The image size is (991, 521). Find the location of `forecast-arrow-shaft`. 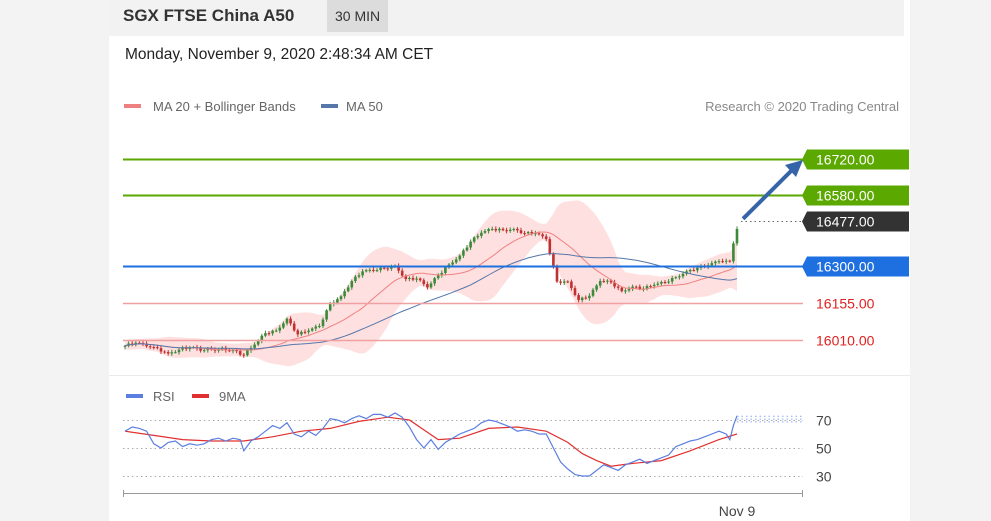

forecast-arrow-shaft is located at coordinates (769, 193).